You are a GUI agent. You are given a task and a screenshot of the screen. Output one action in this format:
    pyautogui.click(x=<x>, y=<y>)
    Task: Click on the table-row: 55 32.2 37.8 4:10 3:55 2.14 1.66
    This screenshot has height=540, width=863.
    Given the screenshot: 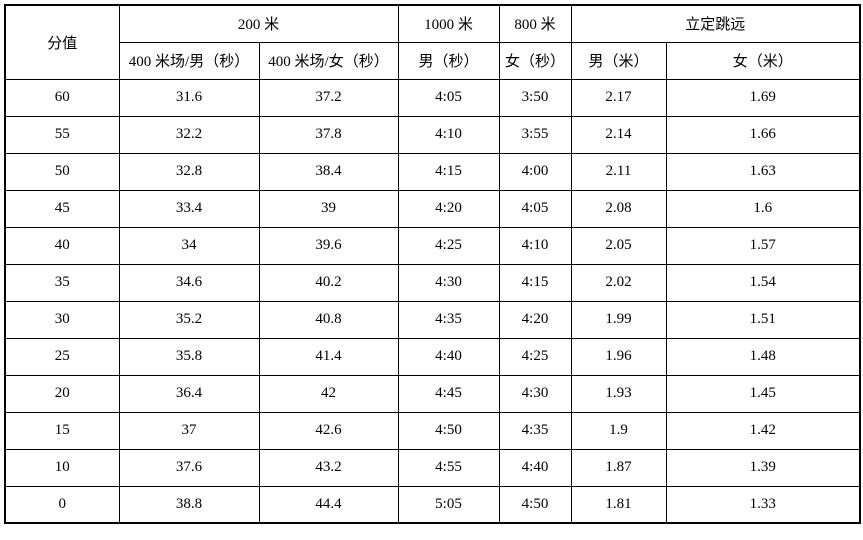 What is the action you would take?
    pyautogui.click(x=432, y=134)
    